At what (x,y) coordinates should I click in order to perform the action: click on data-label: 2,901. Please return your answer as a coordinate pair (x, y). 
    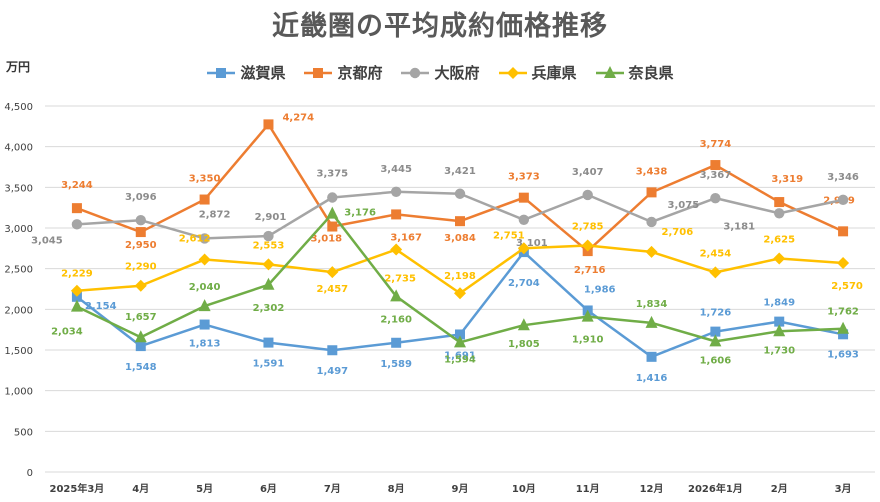
    Looking at the image, I should click on (271, 217).